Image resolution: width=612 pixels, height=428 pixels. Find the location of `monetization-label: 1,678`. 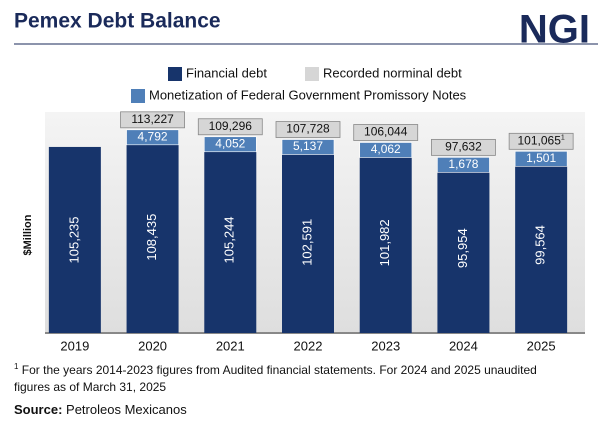

monetization-label: 1,678 is located at coordinates (463, 164).